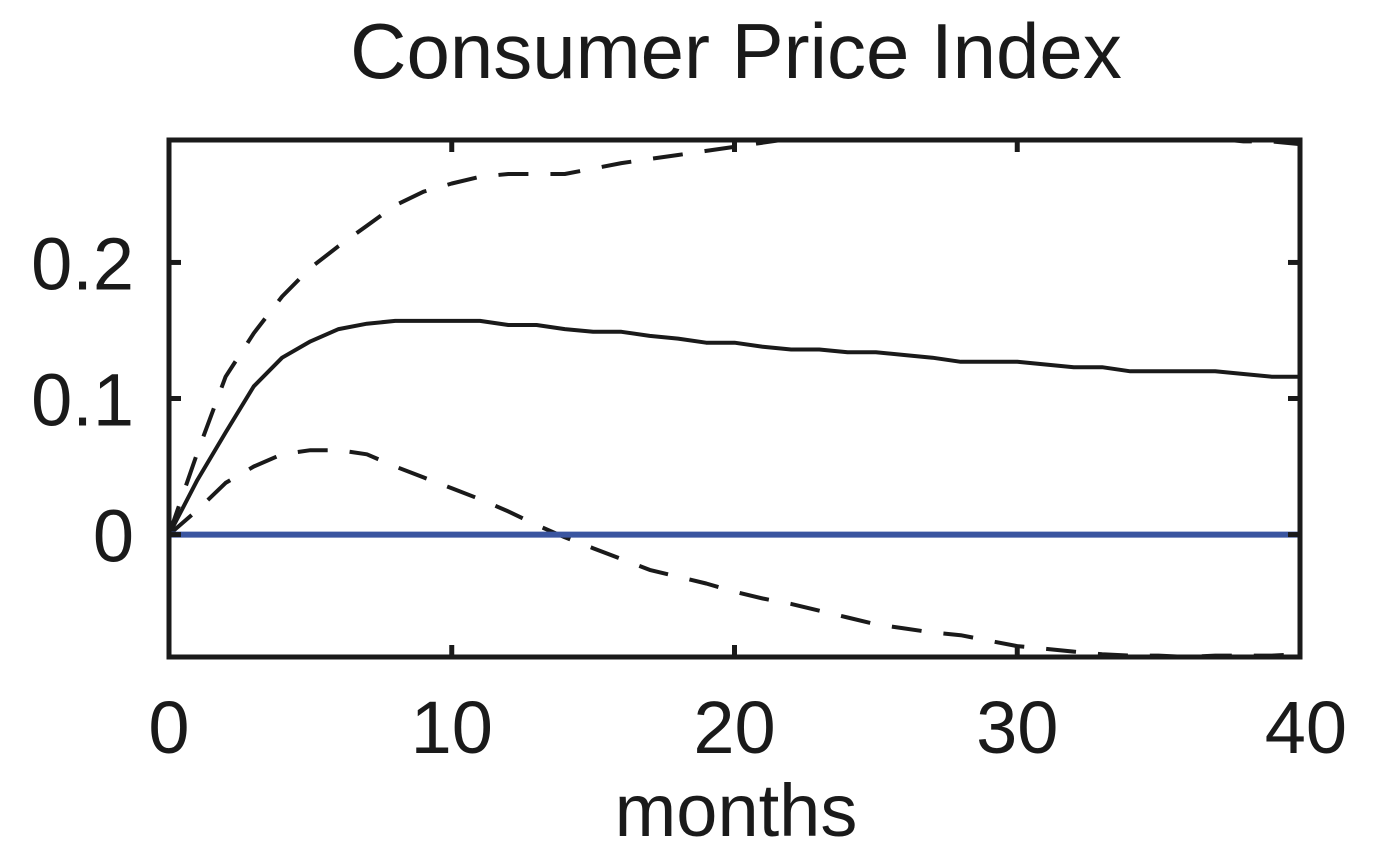 The width and height of the screenshot is (1377, 853). Describe the element at coordinates (736, 51) in the screenshot. I see `chart-title: Consumer Price Index` at that location.